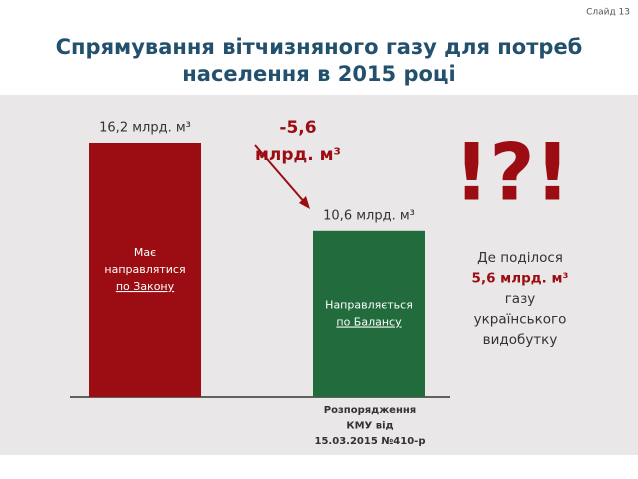 The width and height of the screenshot is (638, 479). I want to click on callout-line: українського, so click(520, 320).